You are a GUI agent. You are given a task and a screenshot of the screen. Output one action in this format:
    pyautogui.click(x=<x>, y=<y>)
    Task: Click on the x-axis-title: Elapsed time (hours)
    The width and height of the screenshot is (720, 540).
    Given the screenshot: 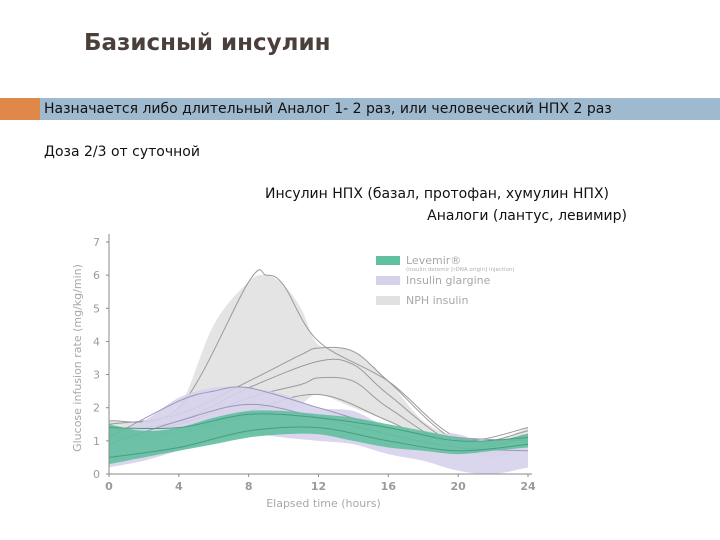 What is the action you would take?
    pyautogui.click(x=323, y=503)
    